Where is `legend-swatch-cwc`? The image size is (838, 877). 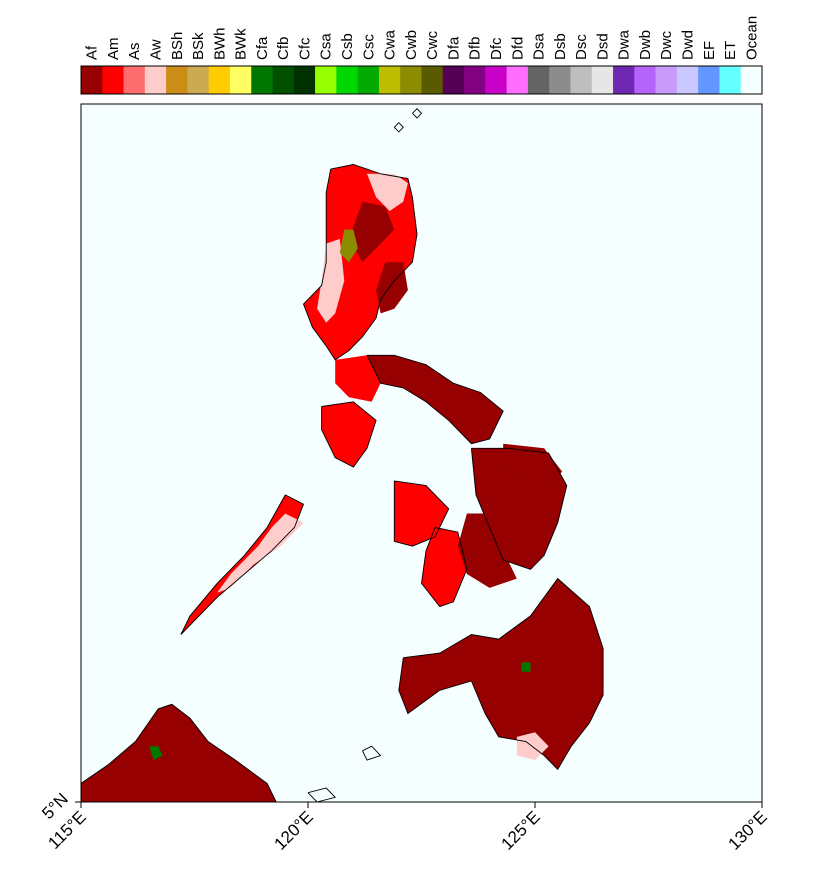 legend-swatch-cwc is located at coordinates (432, 80).